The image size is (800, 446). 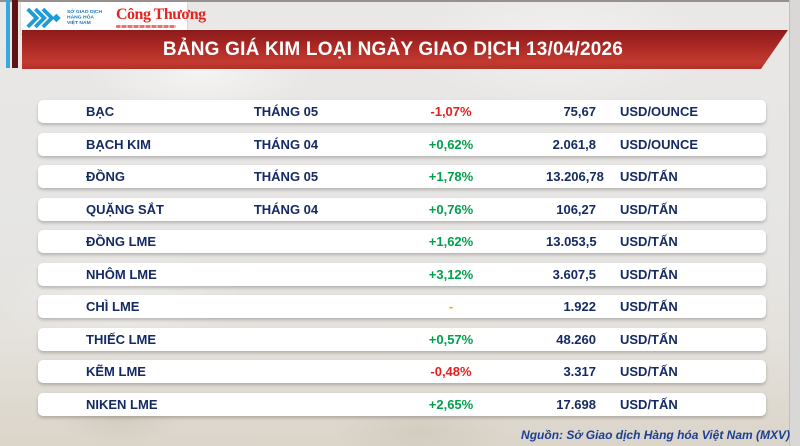 I want to click on commodity-name: KẼM LME, so click(x=116, y=371).